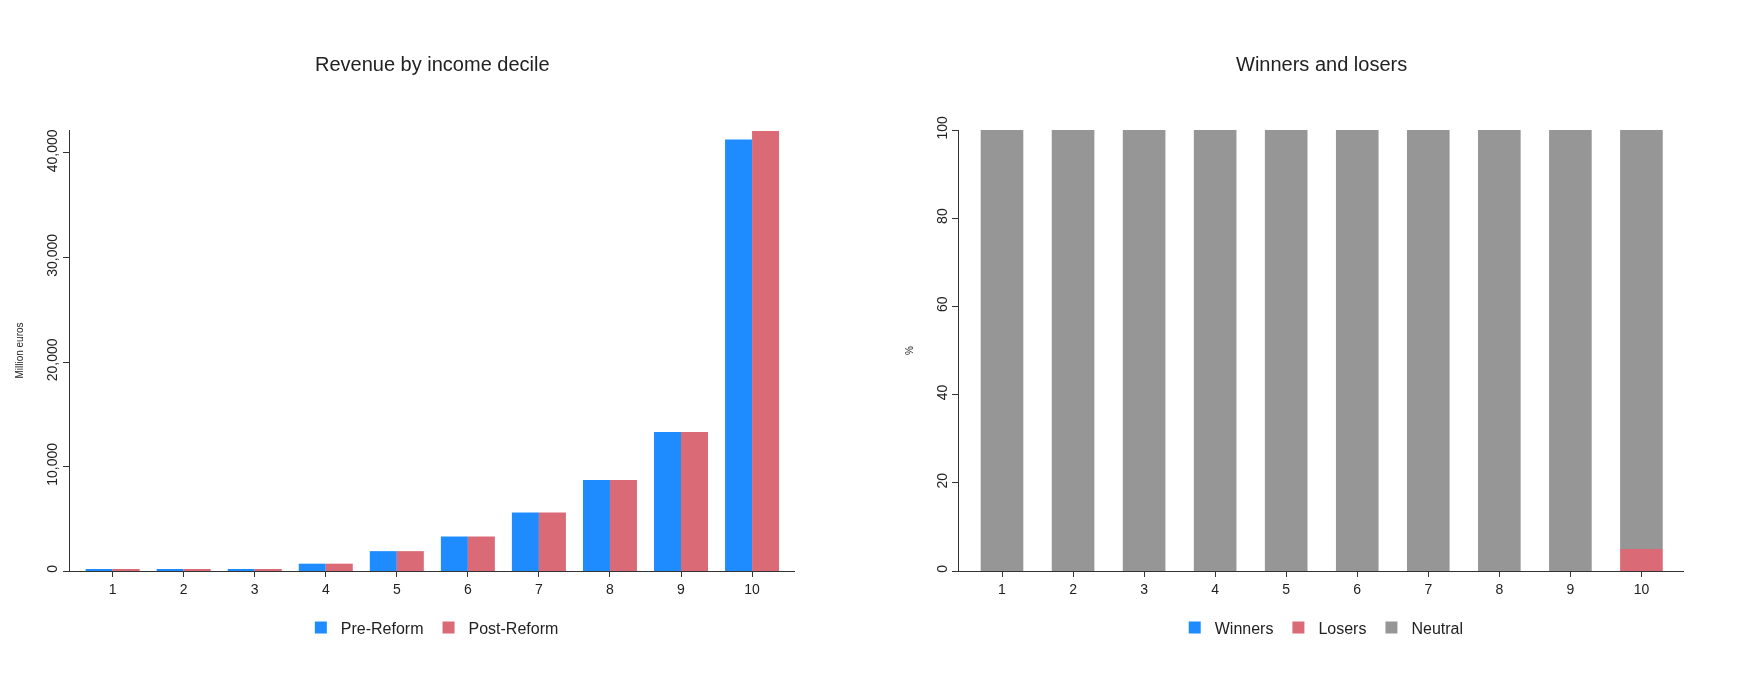 The height and width of the screenshot is (681, 1747). What do you see at coordinates (1322, 64) in the screenshot?
I see `chart-title: Winners and losers` at bounding box center [1322, 64].